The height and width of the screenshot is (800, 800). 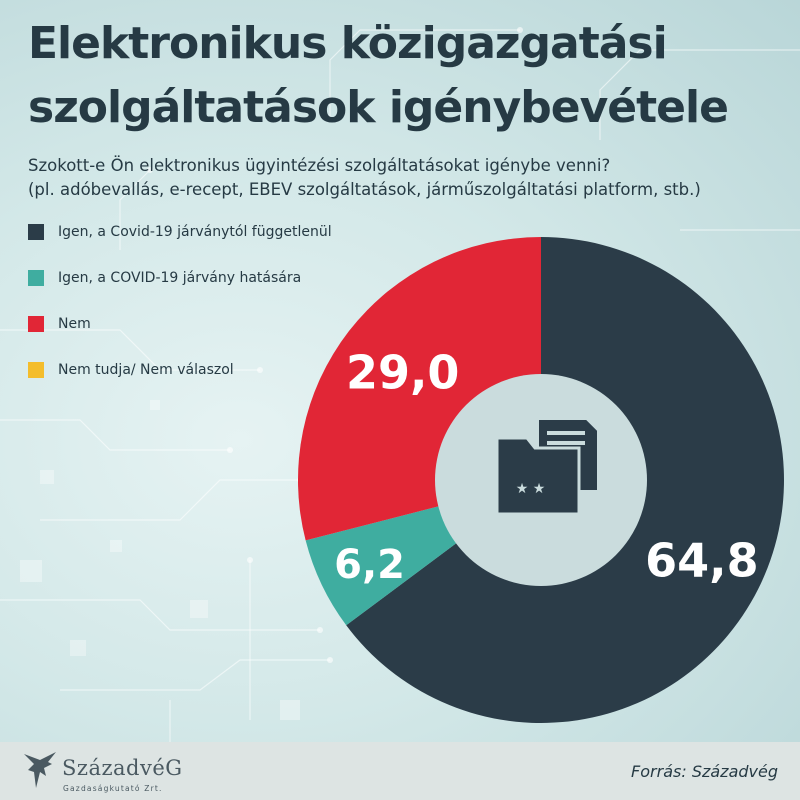 What do you see at coordinates (378, 107) in the screenshot?
I see `chart-title-line-2: szolgáltatások igénybevétele` at bounding box center [378, 107].